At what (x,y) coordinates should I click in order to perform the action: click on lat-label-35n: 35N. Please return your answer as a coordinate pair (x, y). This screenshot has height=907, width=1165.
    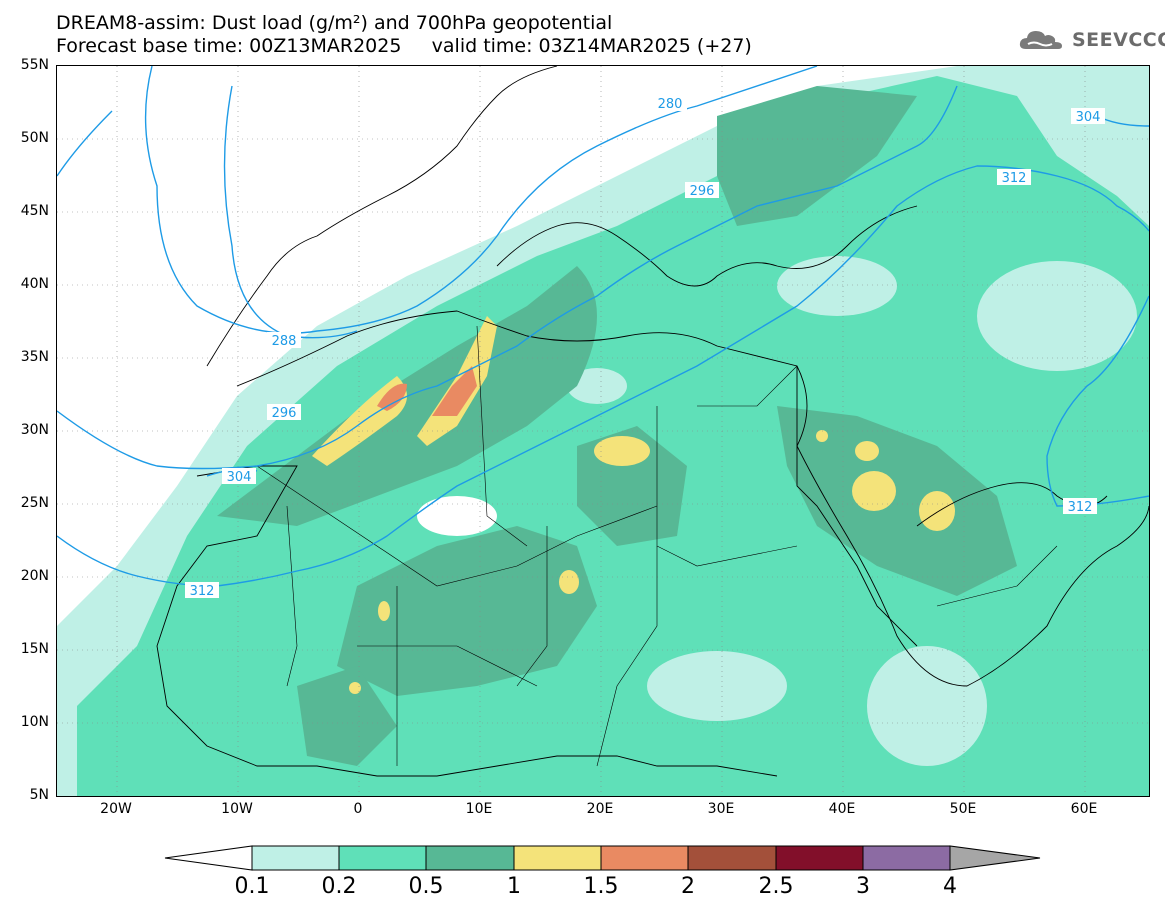
    Looking at the image, I should click on (34, 357).